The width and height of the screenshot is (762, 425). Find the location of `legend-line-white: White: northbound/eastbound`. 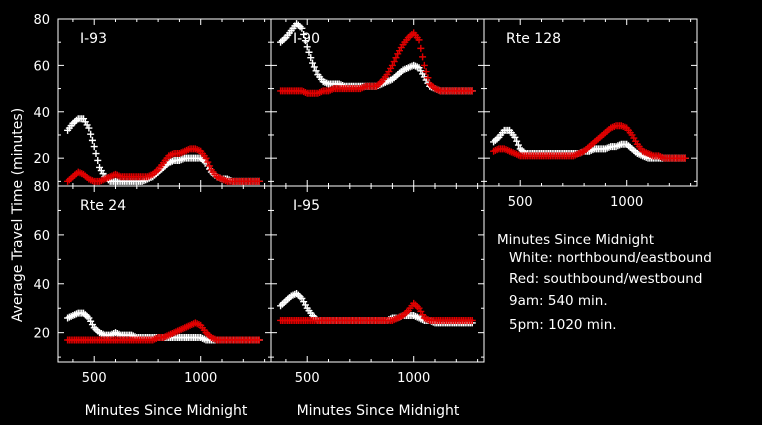

legend-line-white: White: northbound/eastbound is located at coordinates (610, 258).